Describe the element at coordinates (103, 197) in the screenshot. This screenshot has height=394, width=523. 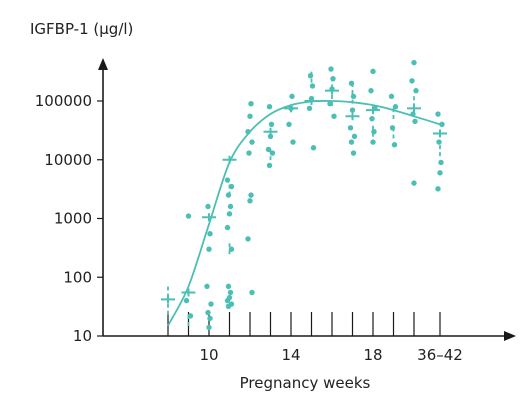
I see `y-axis` at that location.